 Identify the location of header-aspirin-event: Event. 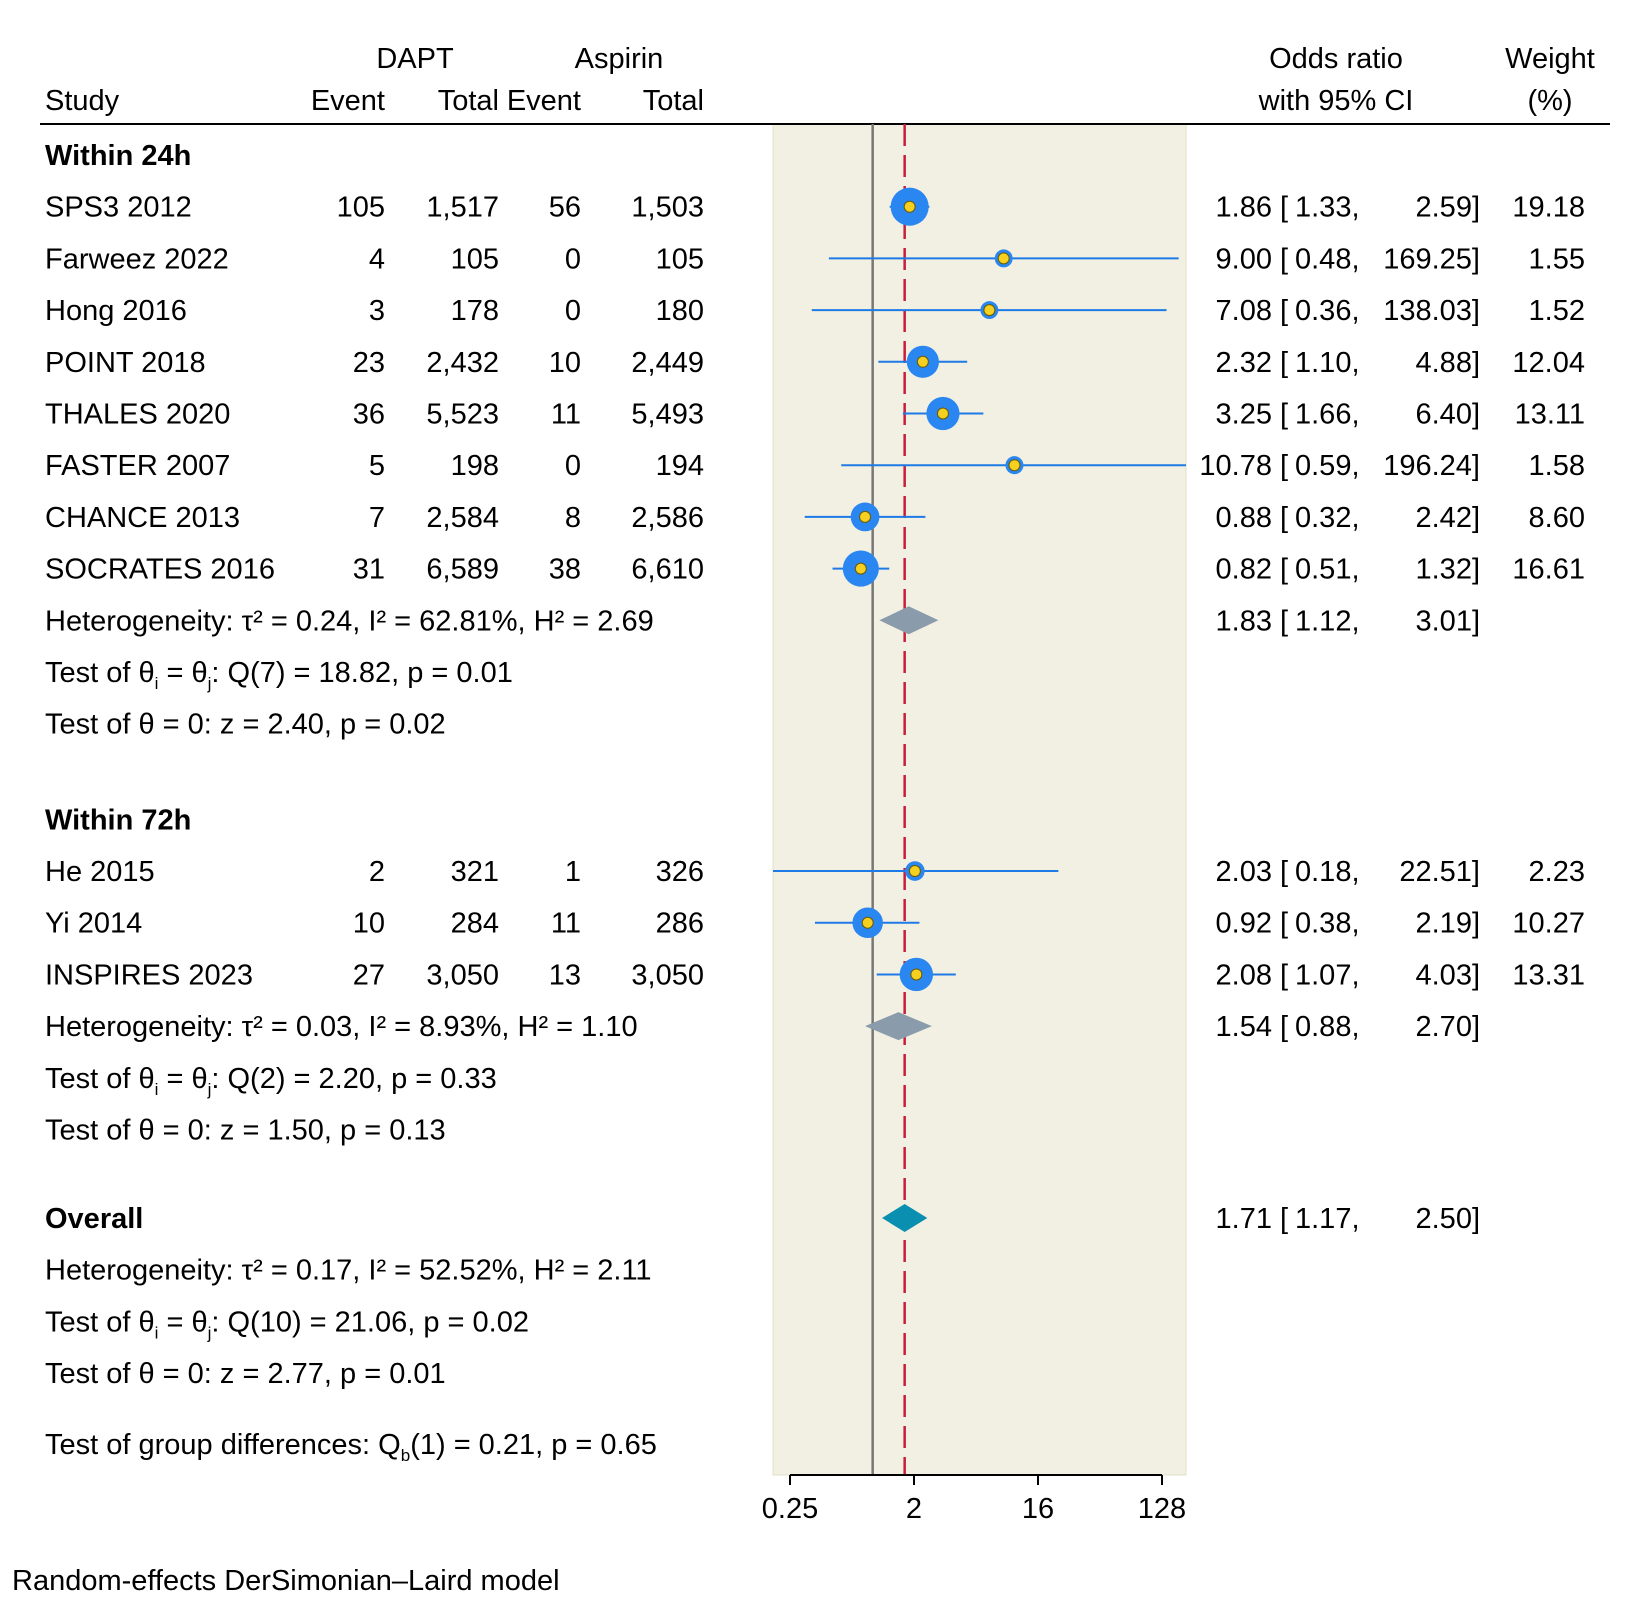
(544, 101).